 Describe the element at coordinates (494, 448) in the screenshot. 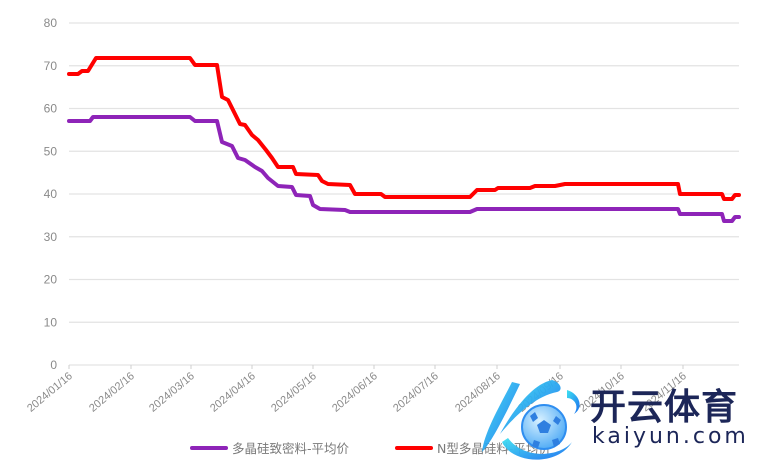

I see `legend-label: N型多晶硅料-平均价` at that location.